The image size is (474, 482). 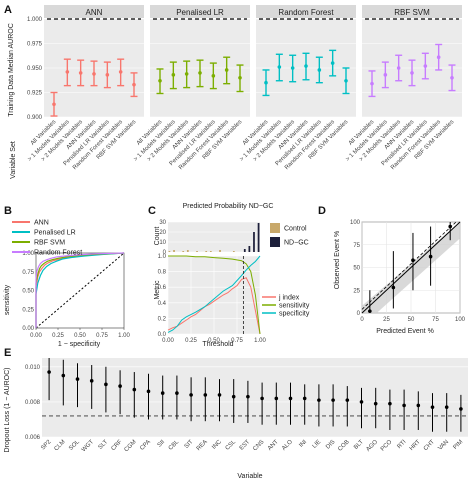 I want to click on panel-a-x-axis-label: Variable Set, so click(x=13, y=160).